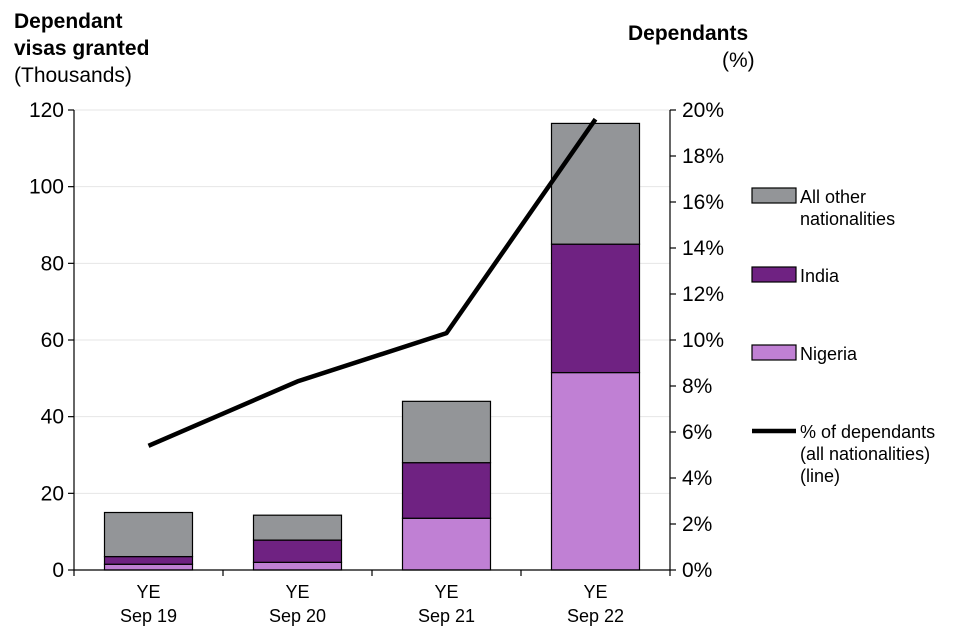 The width and height of the screenshot is (960, 640). What do you see at coordinates (867, 432) in the screenshot?
I see `legend-label: % of dependants` at bounding box center [867, 432].